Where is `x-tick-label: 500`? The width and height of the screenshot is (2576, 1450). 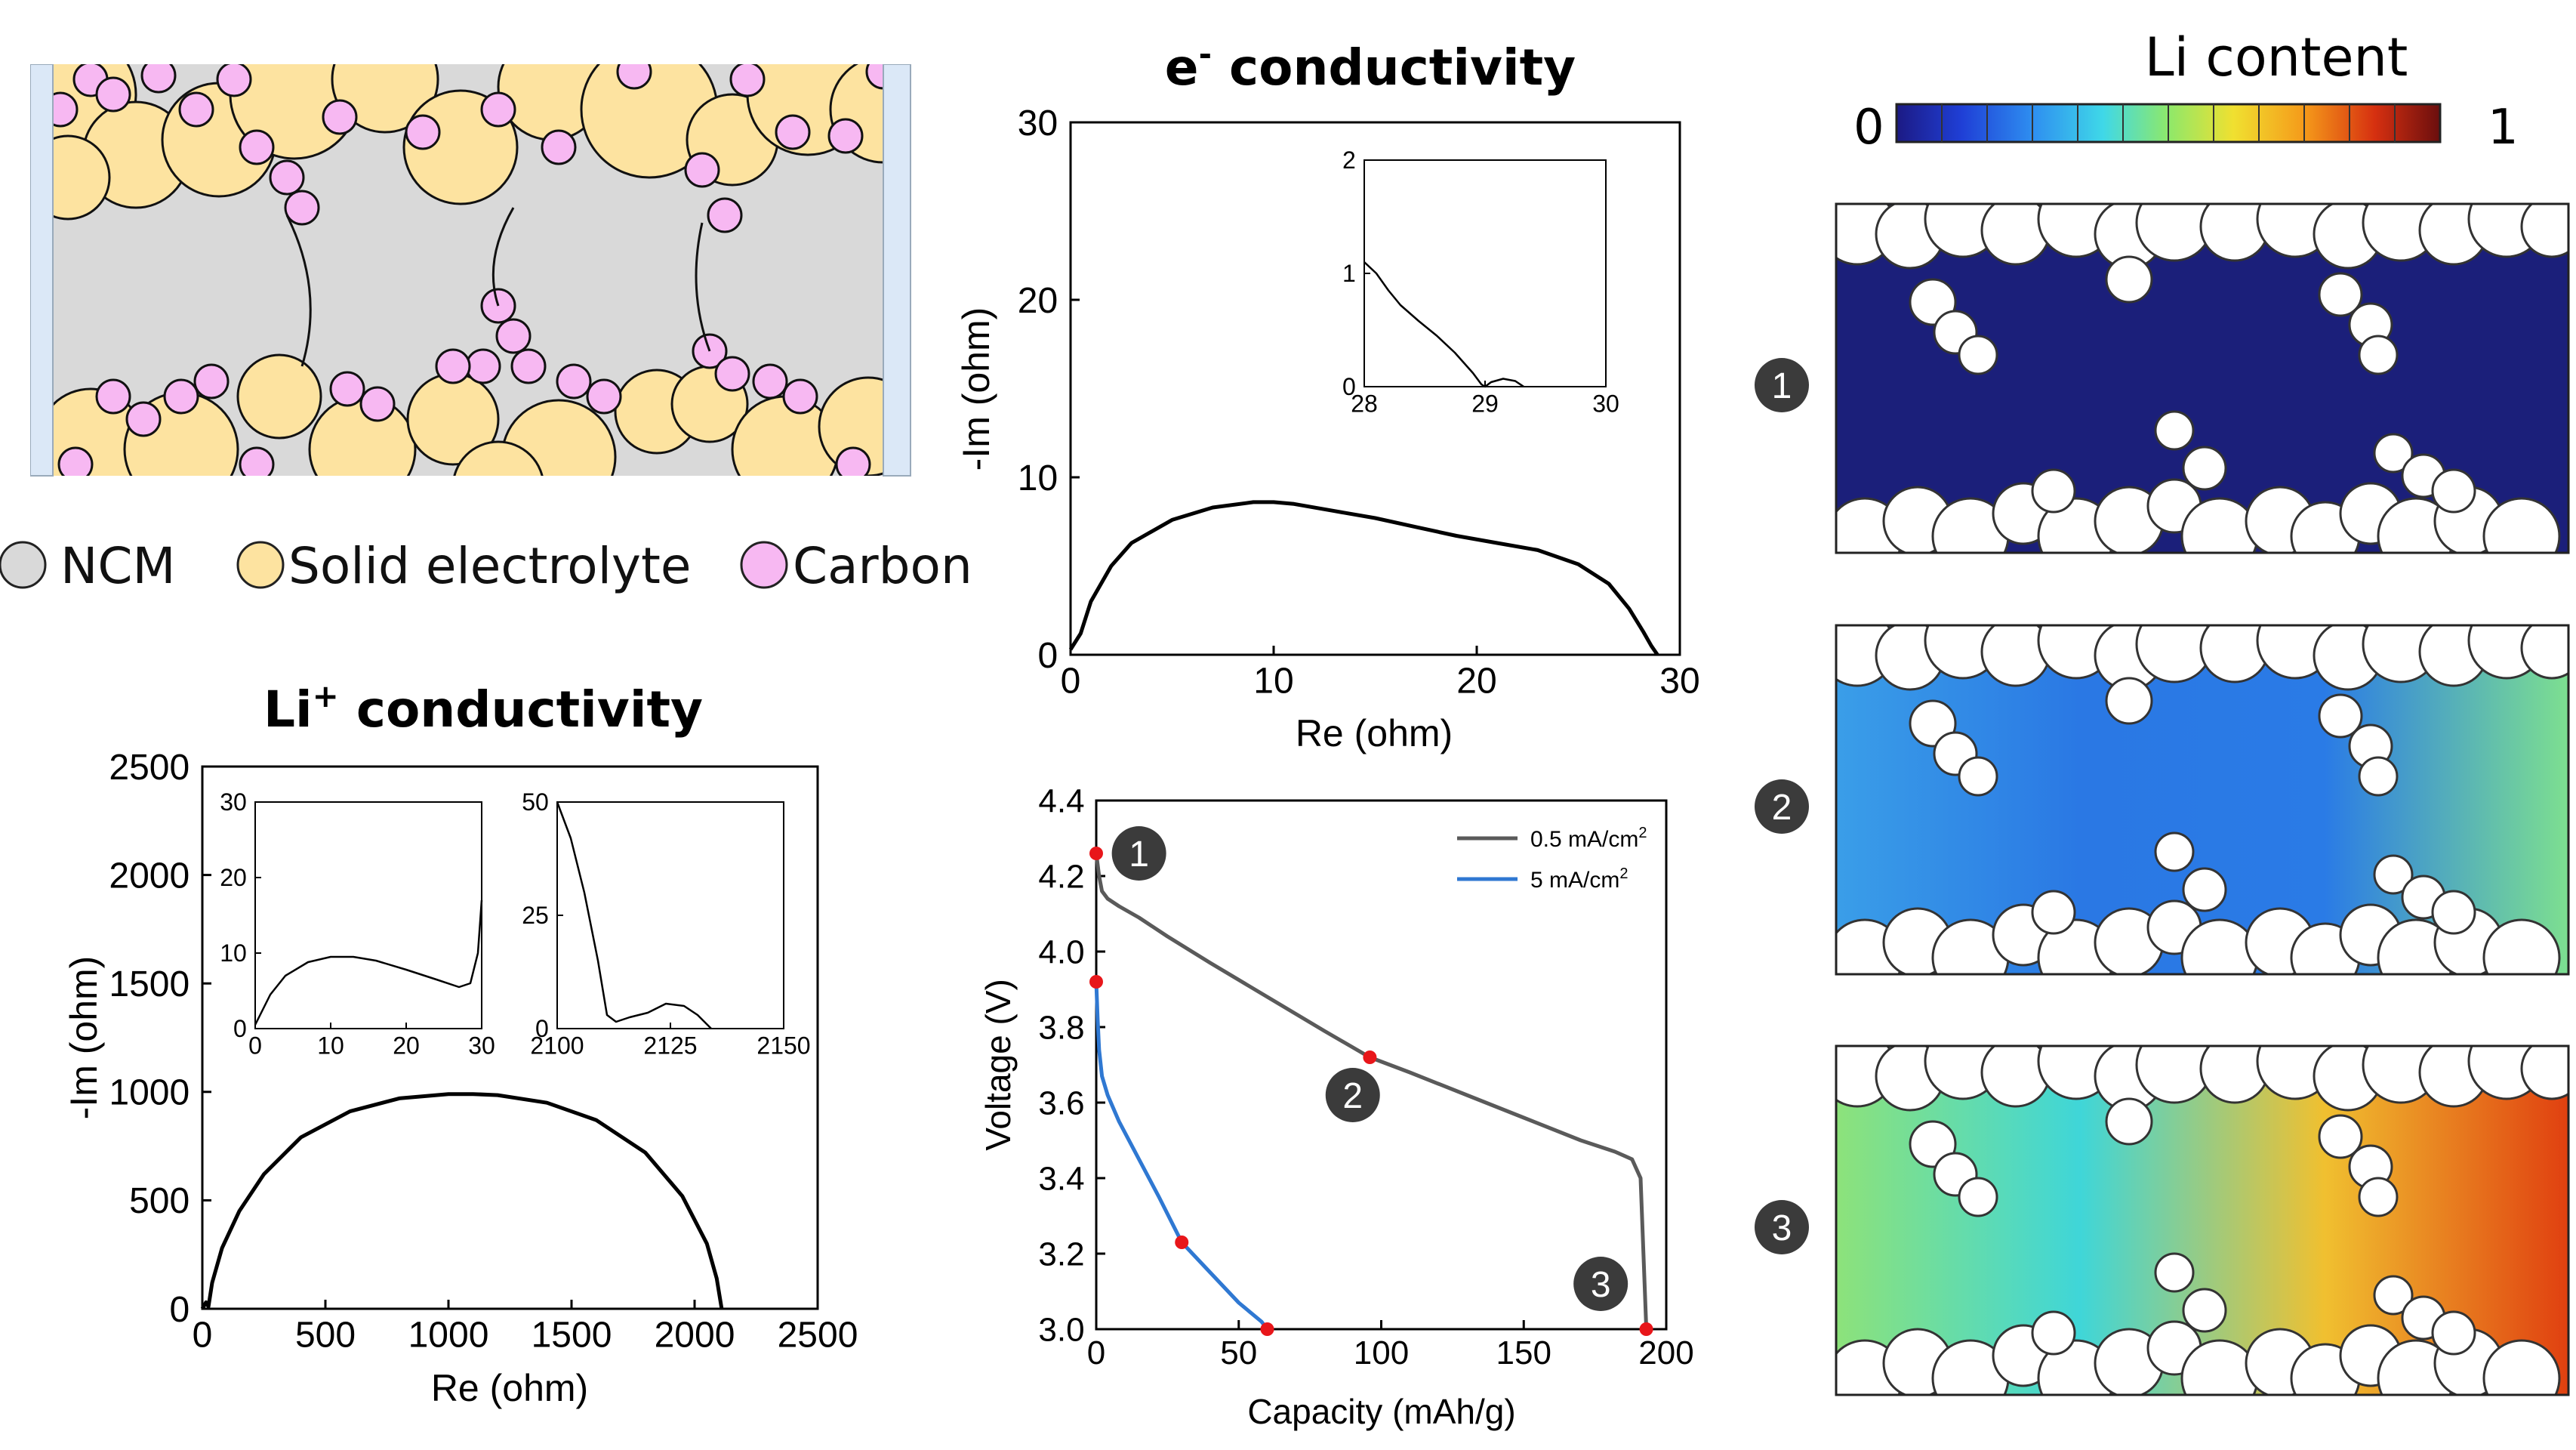
x-tick-label: 500 is located at coordinates (325, 1335).